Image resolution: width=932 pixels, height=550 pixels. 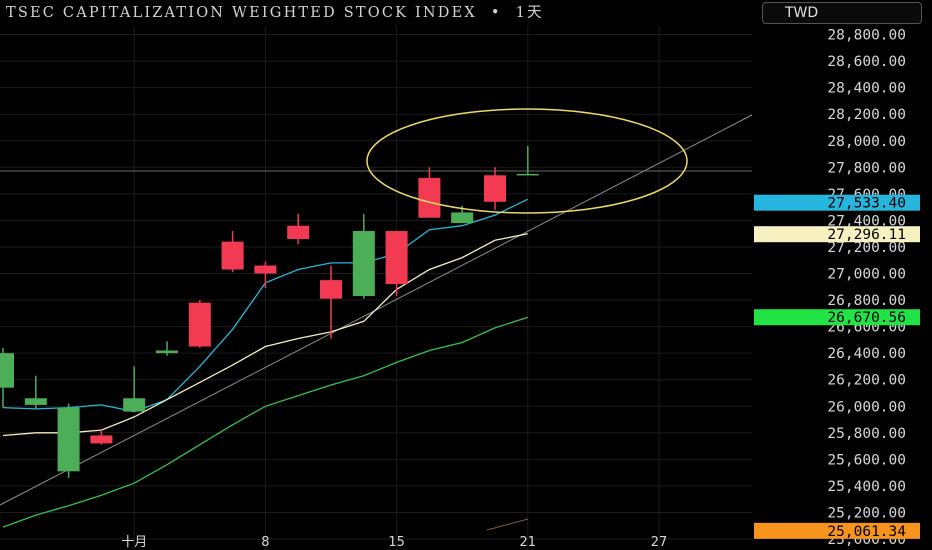 What do you see at coordinates (866, 235) in the screenshot?
I see `price-label-text: 27,296.11` at bounding box center [866, 235].